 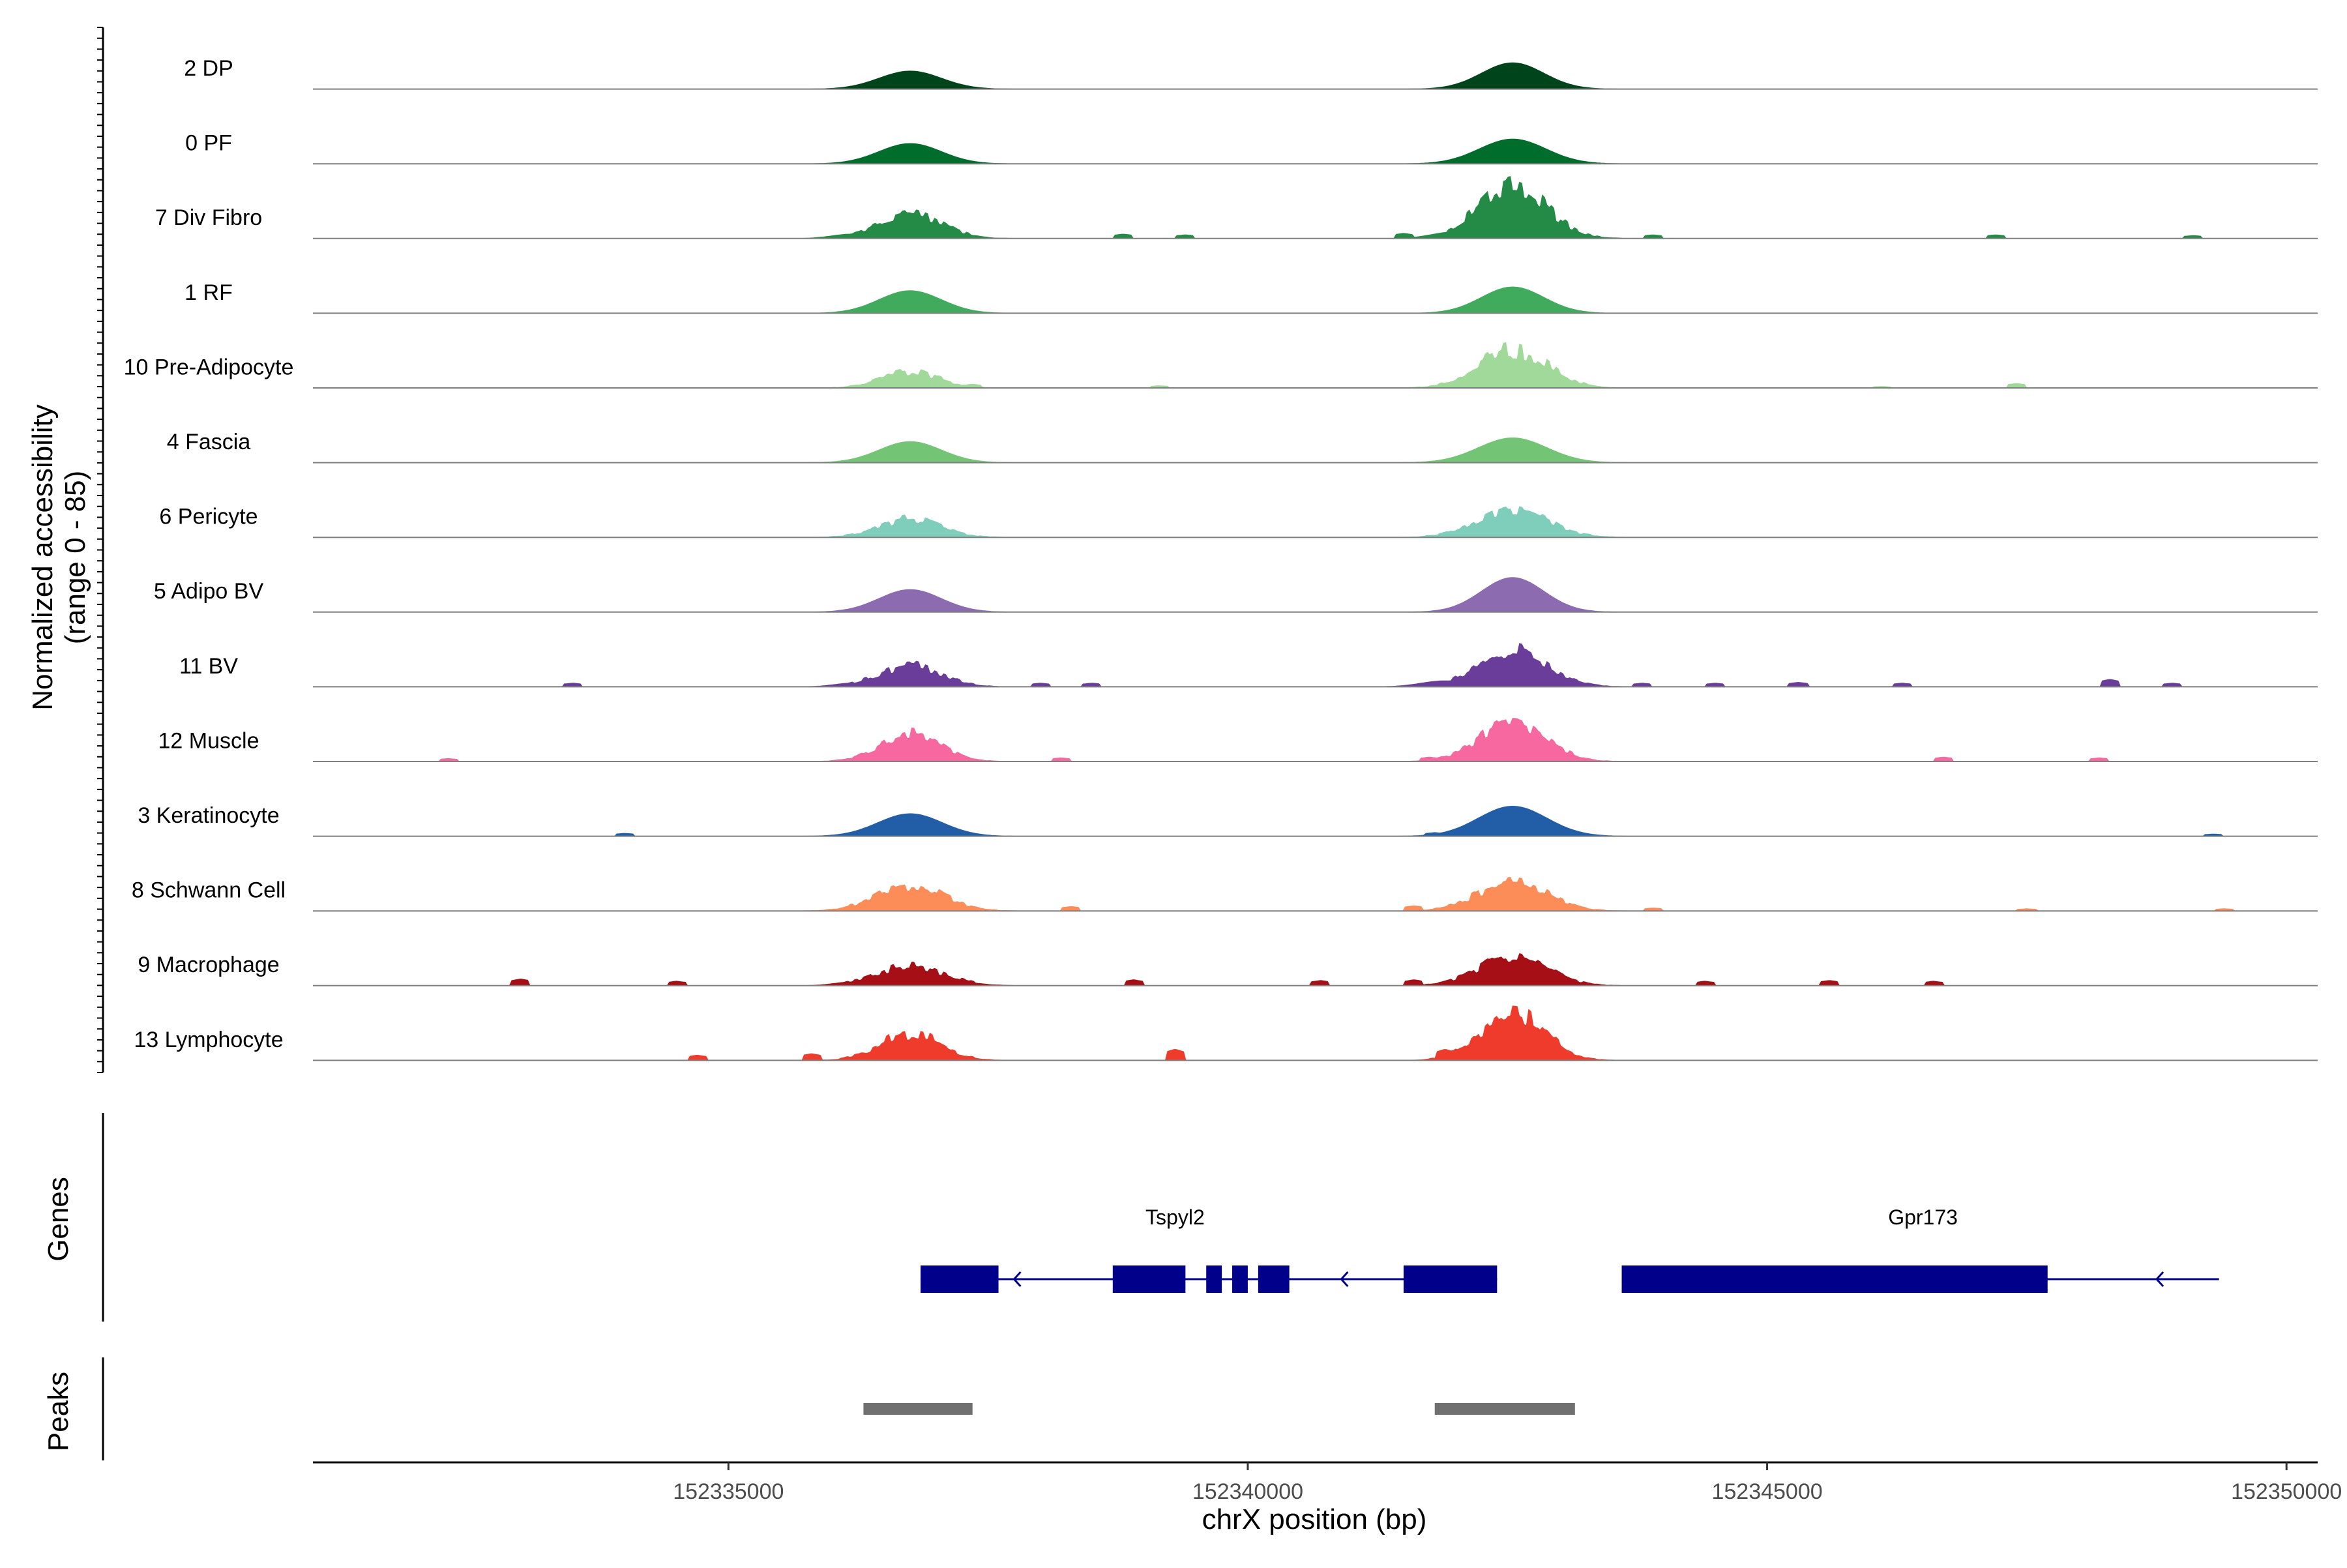 I want to click on x-axis: 152335000 152340000 152345000 152350000, so click(x=1327, y=1483).